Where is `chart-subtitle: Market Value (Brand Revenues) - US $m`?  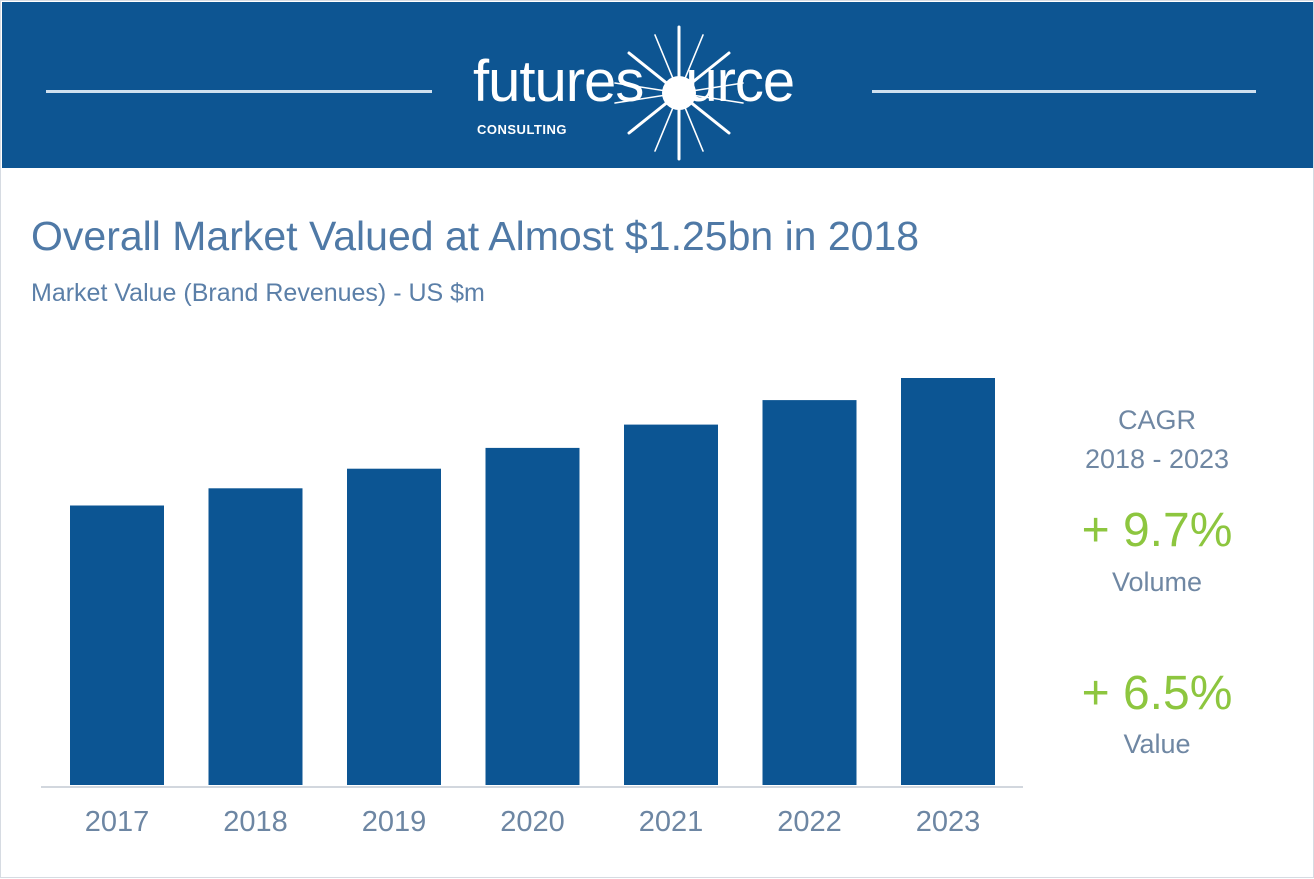 chart-subtitle: Market Value (Brand Revenues) - US $m is located at coordinates (258, 293).